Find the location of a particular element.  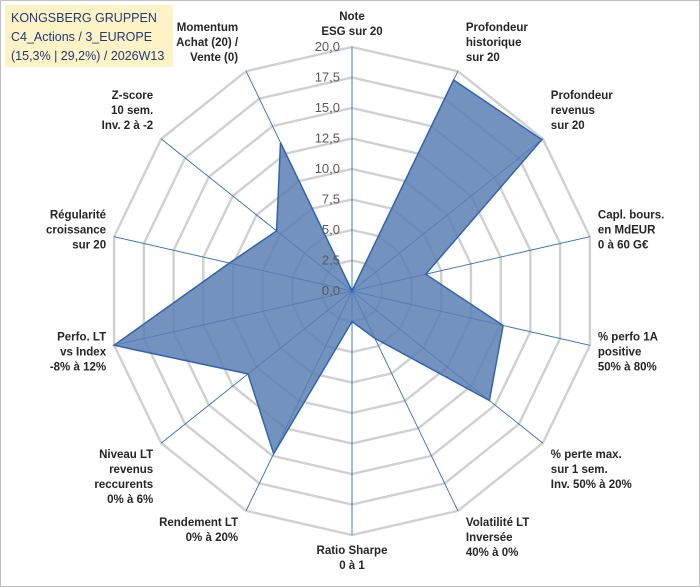

r-tick-label: 2,5 is located at coordinates (331, 260).